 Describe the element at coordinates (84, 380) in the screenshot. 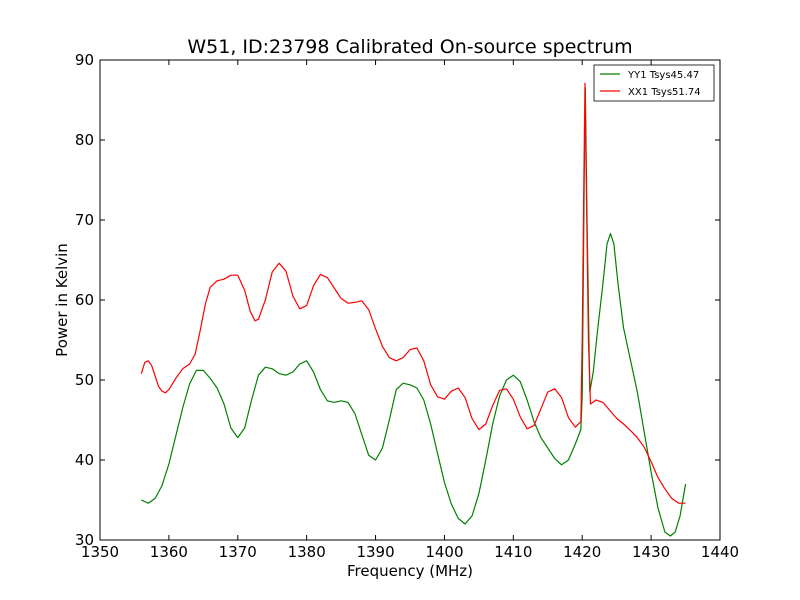

I see `y-tick-label: 50` at that location.